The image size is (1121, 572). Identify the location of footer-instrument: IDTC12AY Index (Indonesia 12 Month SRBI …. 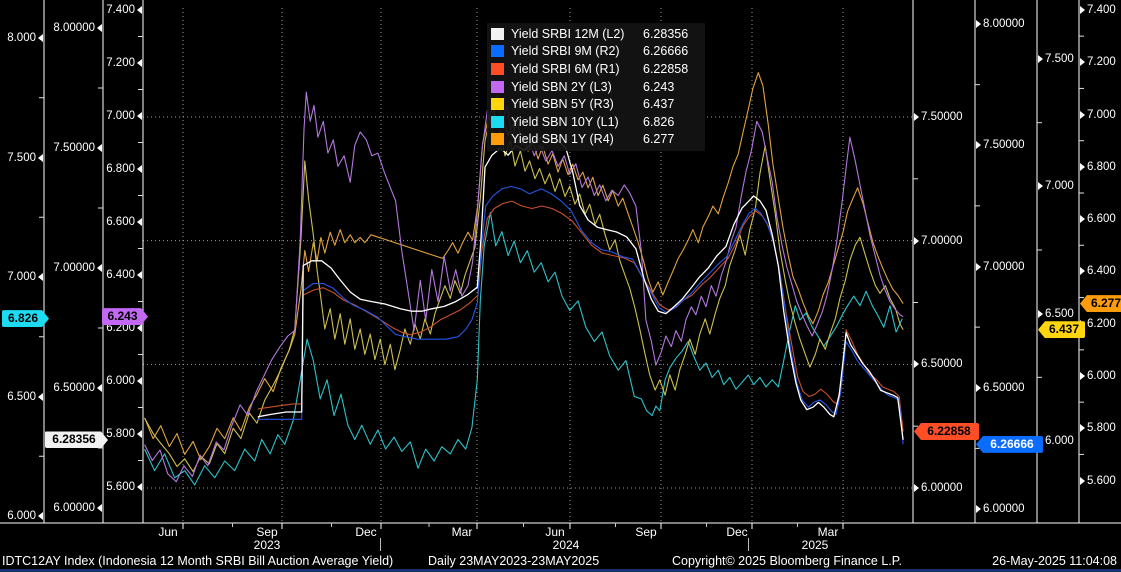
(198, 561).